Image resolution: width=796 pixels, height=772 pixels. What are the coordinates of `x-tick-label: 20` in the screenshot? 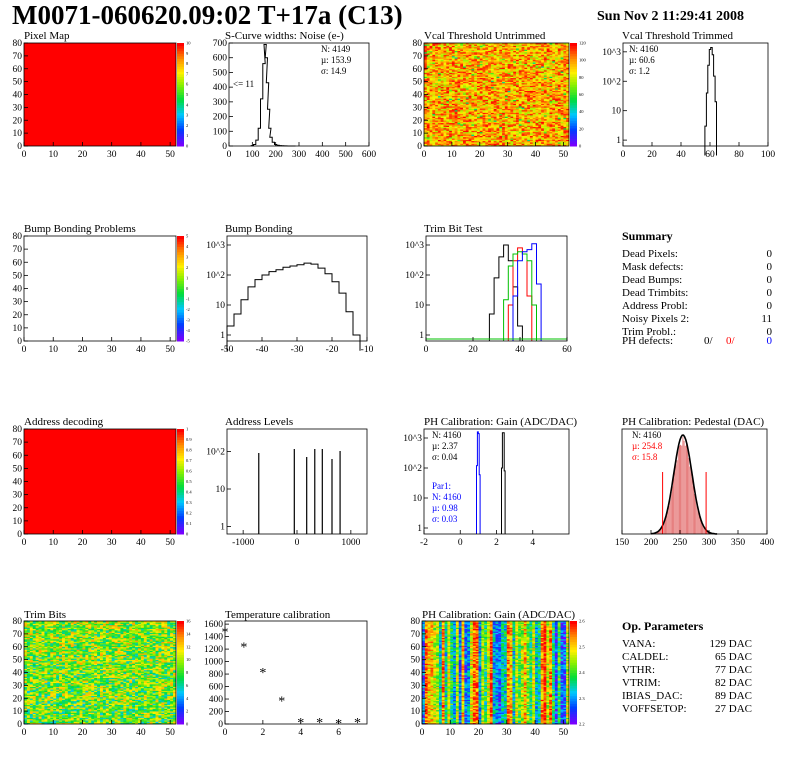 It's located at (83, 350).